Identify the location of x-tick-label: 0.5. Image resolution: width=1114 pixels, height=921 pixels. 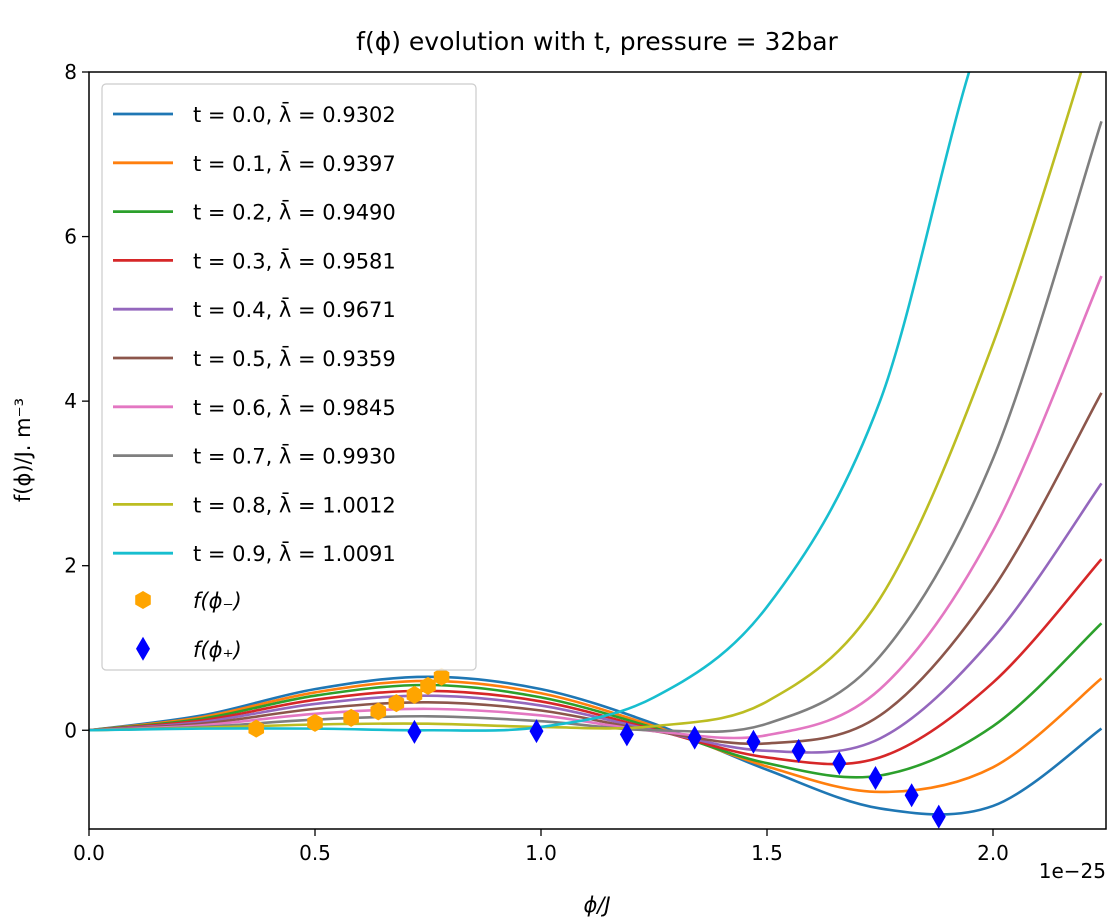
(315, 853).